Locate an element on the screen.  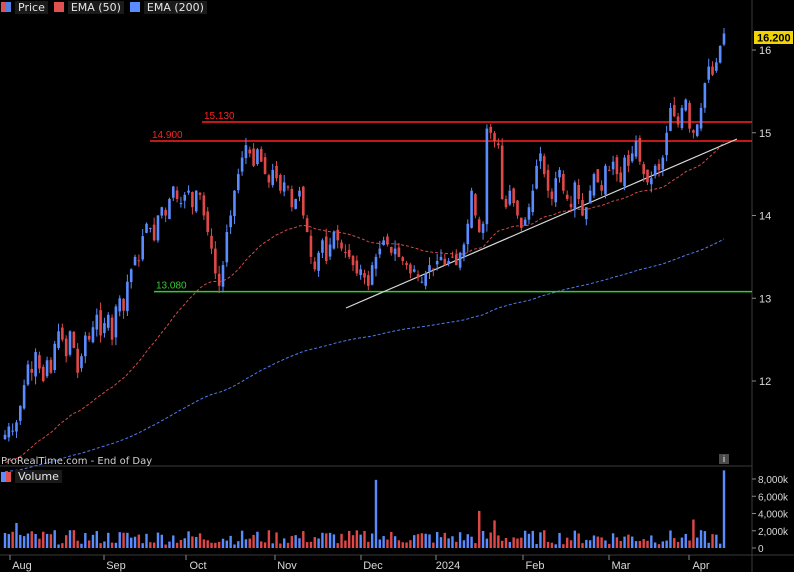
volume-legend: Volume is located at coordinates (31, 476).